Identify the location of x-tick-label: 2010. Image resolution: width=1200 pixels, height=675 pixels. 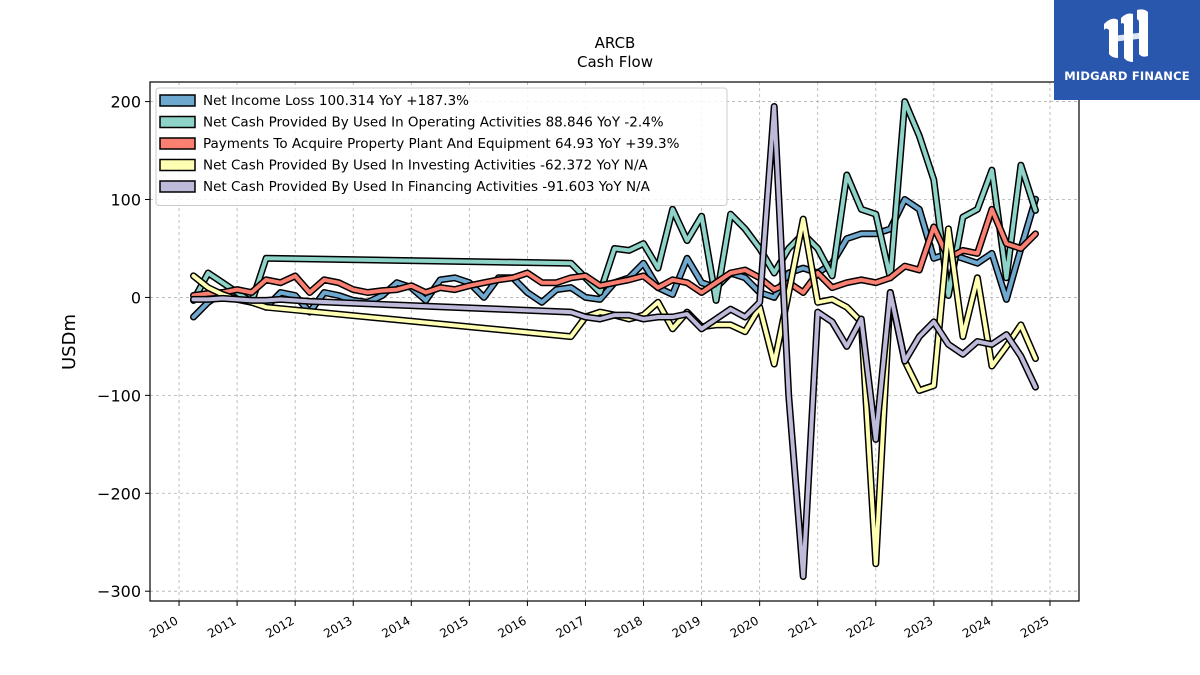
(163, 626).